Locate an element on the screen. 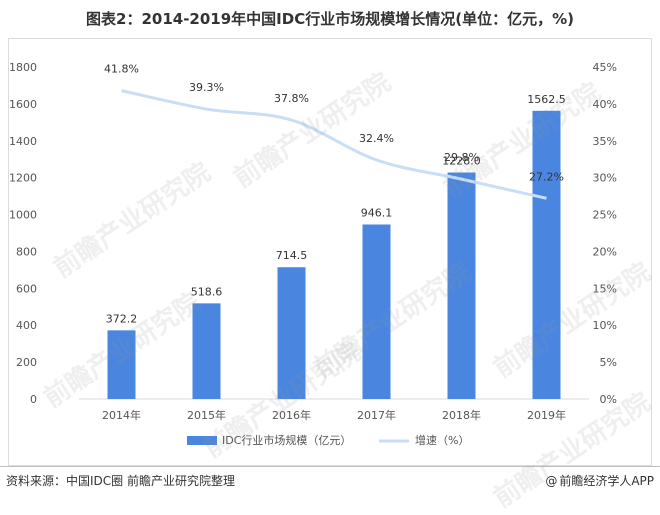 This screenshot has height=515, width=660. y-right-tick-label: 20% is located at coordinates (605, 251).